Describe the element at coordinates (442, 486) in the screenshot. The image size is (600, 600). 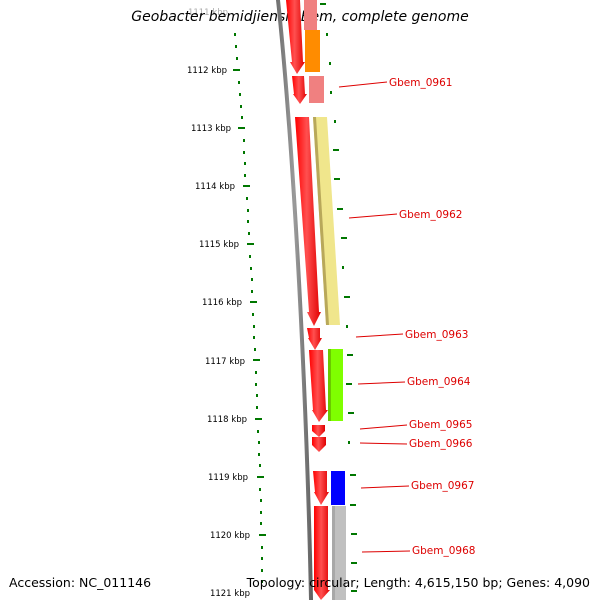
I see `gene-label-gbem-0967: Gbem_0967` at that location.